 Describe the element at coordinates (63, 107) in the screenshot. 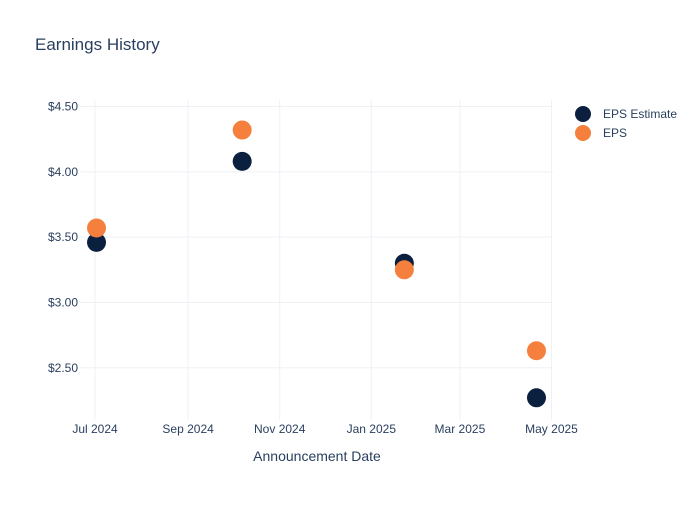

I see `y-tick-label: $4.50` at that location.